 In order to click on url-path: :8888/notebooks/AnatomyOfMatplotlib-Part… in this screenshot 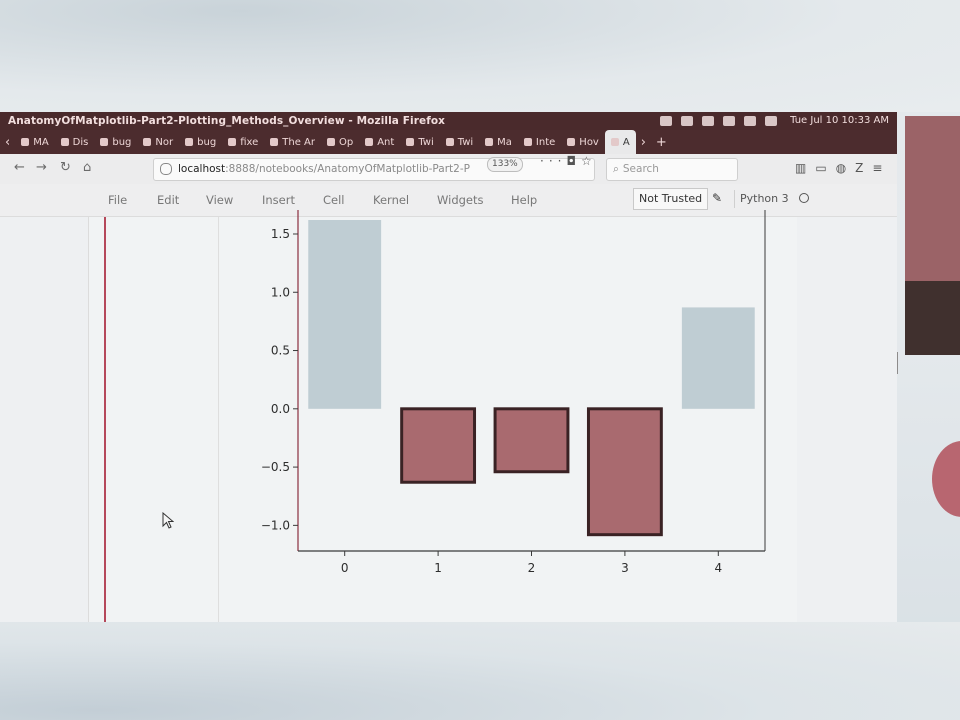, I will do `click(347, 169)`.